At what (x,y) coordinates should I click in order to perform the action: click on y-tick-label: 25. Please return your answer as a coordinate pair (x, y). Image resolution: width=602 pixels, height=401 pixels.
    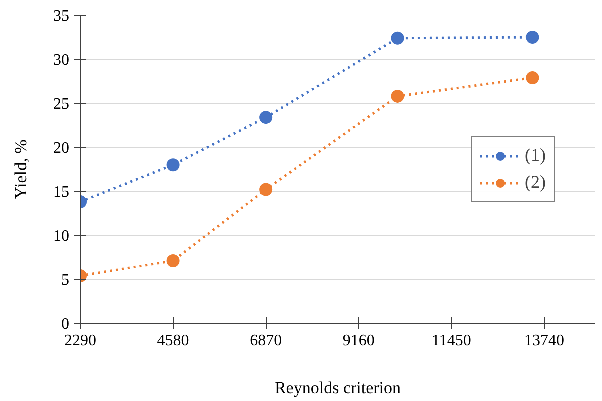
    Looking at the image, I should click on (62, 104).